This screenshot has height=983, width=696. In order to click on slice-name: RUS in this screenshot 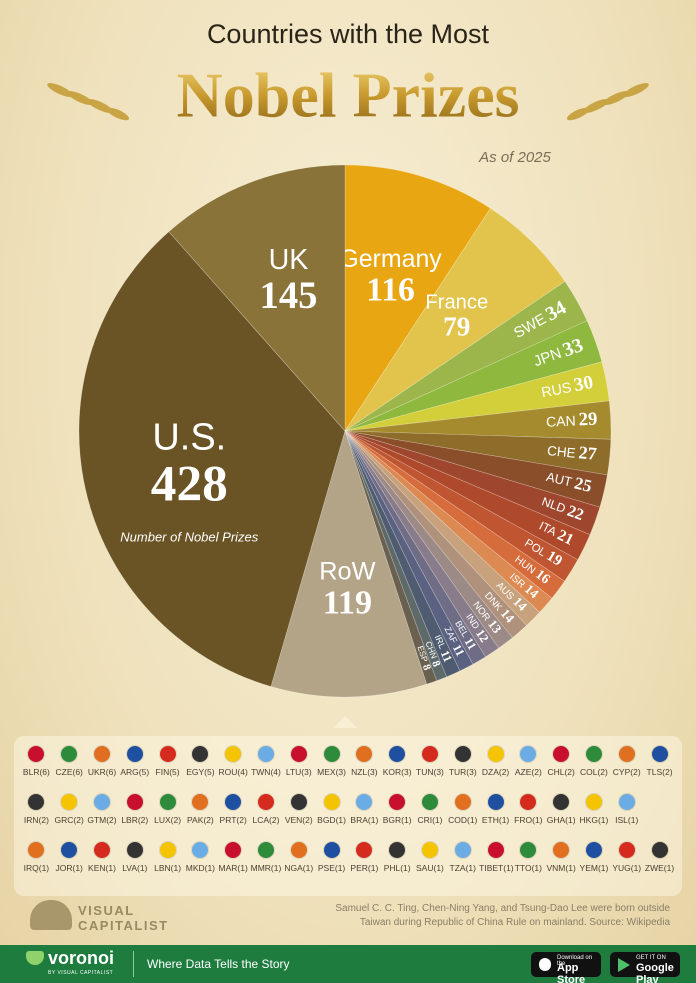, I will do `click(556, 390)`.